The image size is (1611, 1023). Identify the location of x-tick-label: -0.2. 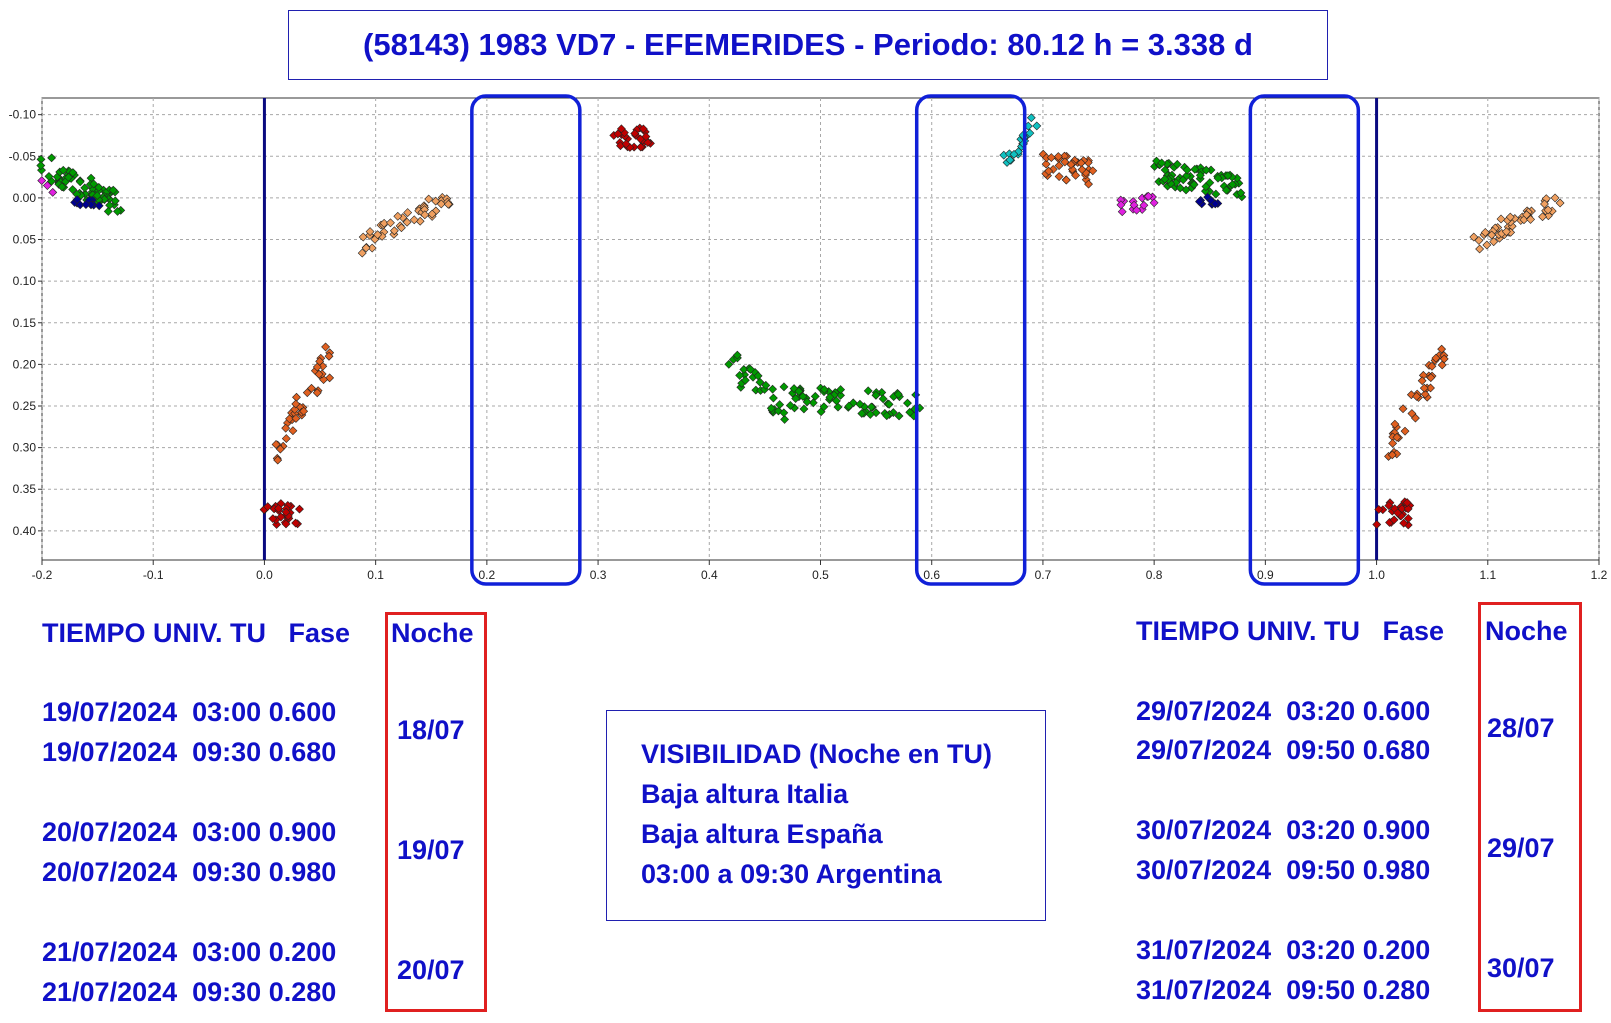
(42, 575).